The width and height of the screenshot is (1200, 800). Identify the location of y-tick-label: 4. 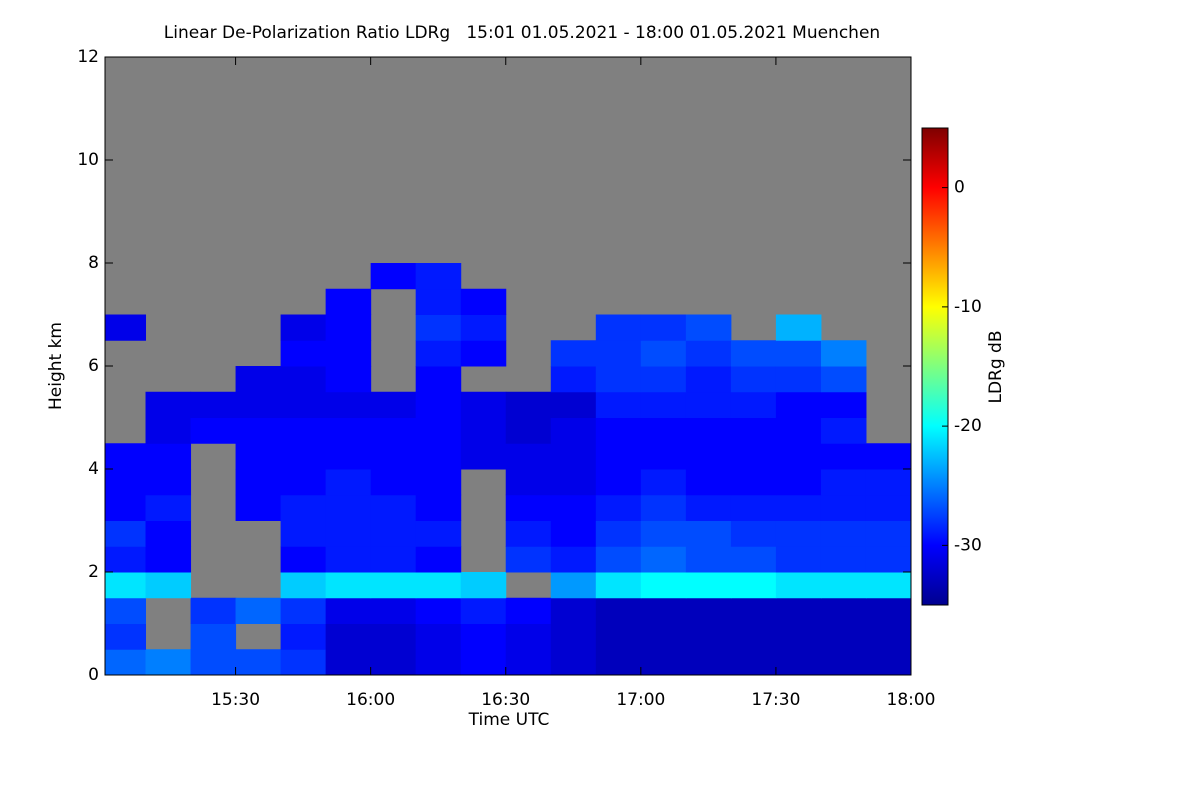
(93, 469).